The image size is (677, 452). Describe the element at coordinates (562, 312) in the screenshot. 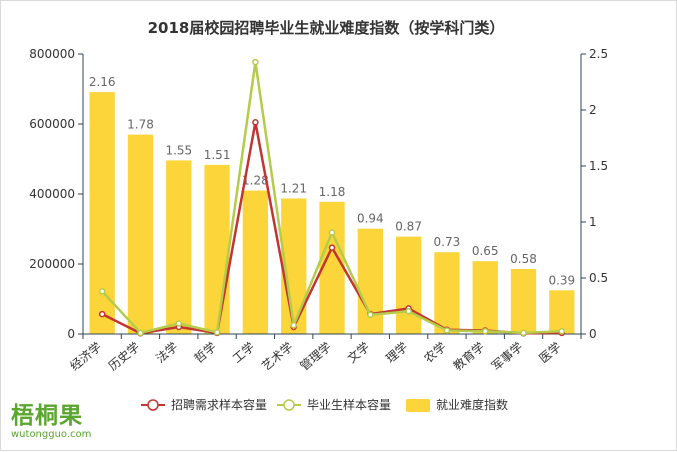

I see `bar-医学` at that location.